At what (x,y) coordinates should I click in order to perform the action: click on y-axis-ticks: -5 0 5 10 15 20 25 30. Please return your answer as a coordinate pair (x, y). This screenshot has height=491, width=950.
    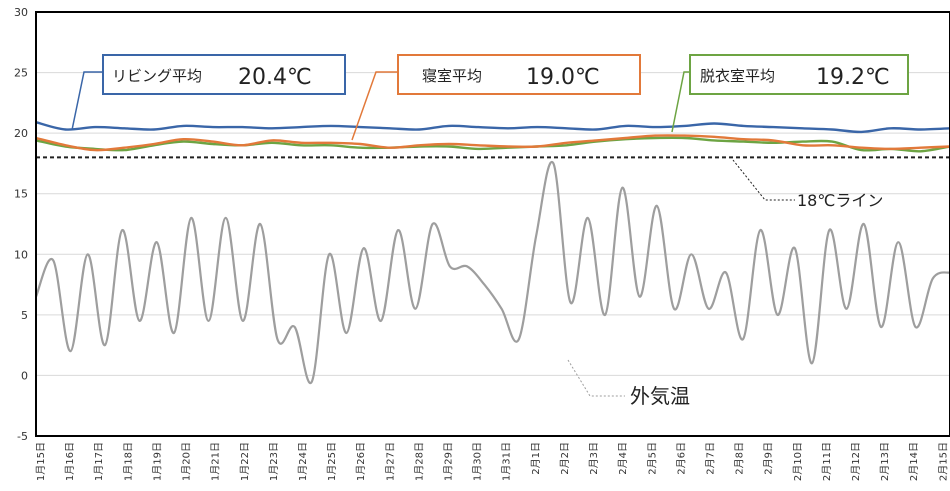
    Looking at the image, I should click on (21, 224).